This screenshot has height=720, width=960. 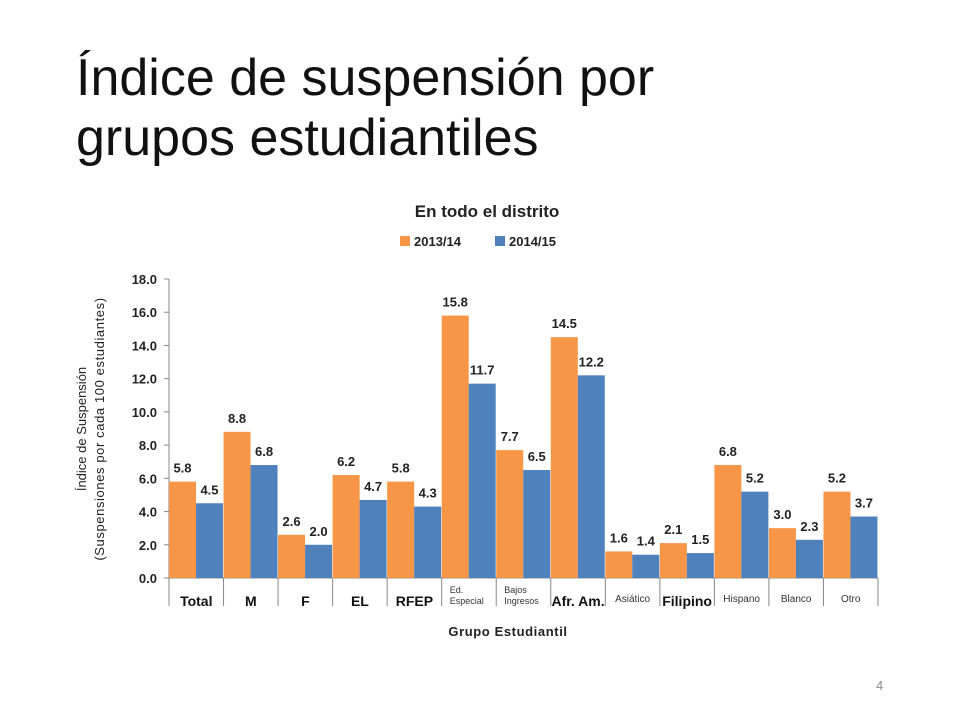 What do you see at coordinates (537, 456) in the screenshot?
I see `data-label: 6.5` at bounding box center [537, 456].